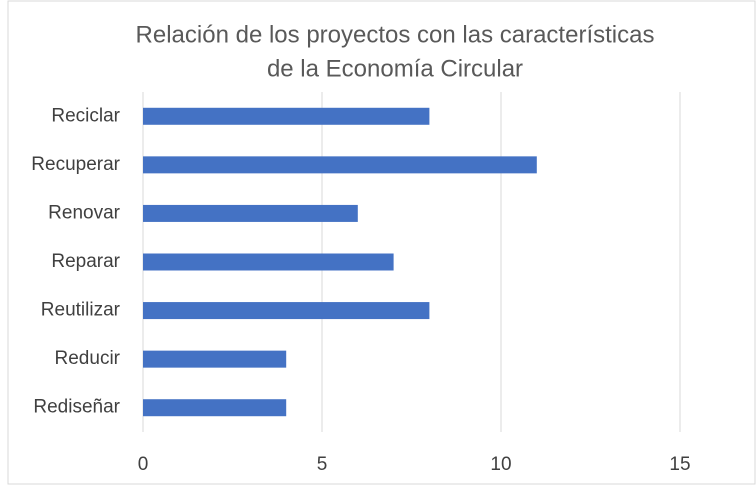 The image size is (756, 485). I want to click on x-tick-label: 0, so click(143, 464).